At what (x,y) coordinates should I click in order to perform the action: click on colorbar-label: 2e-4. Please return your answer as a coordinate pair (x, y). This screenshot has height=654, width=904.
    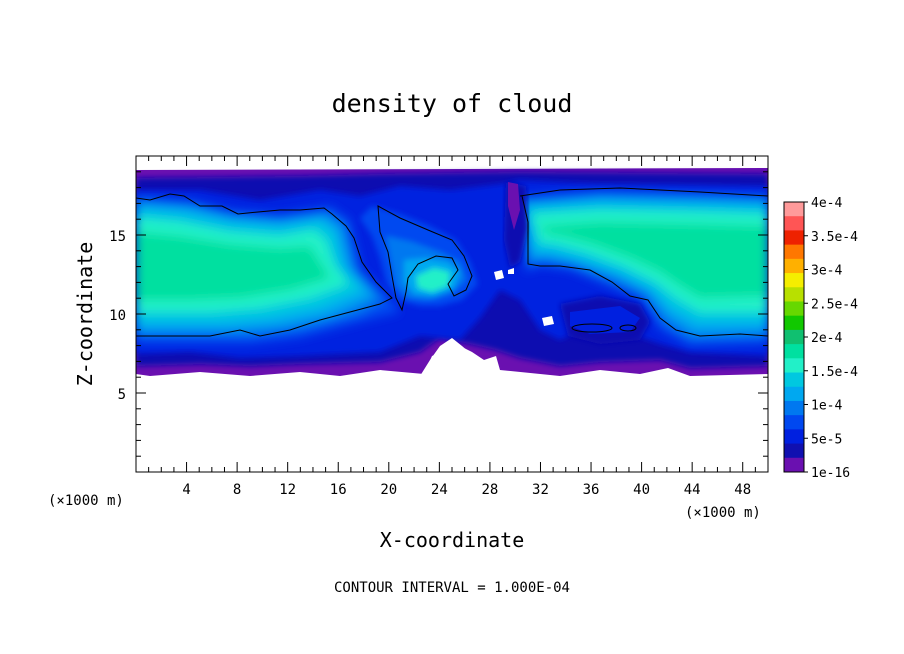
    Looking at the image, I should click on (826, 338).